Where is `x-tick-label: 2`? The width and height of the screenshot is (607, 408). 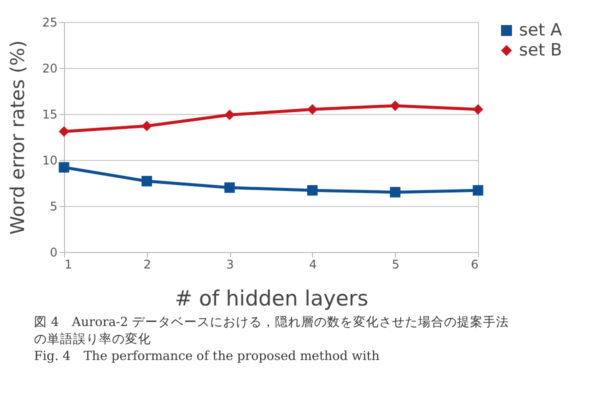
x-tick-label: 2 is located at coordinates (147, 265).